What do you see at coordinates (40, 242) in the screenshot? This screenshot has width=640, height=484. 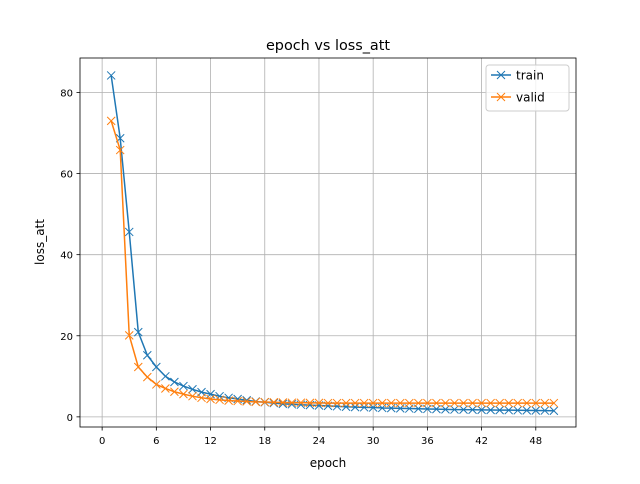 I see `y-axis-label: loss_att` at bounding box center [40, 242].